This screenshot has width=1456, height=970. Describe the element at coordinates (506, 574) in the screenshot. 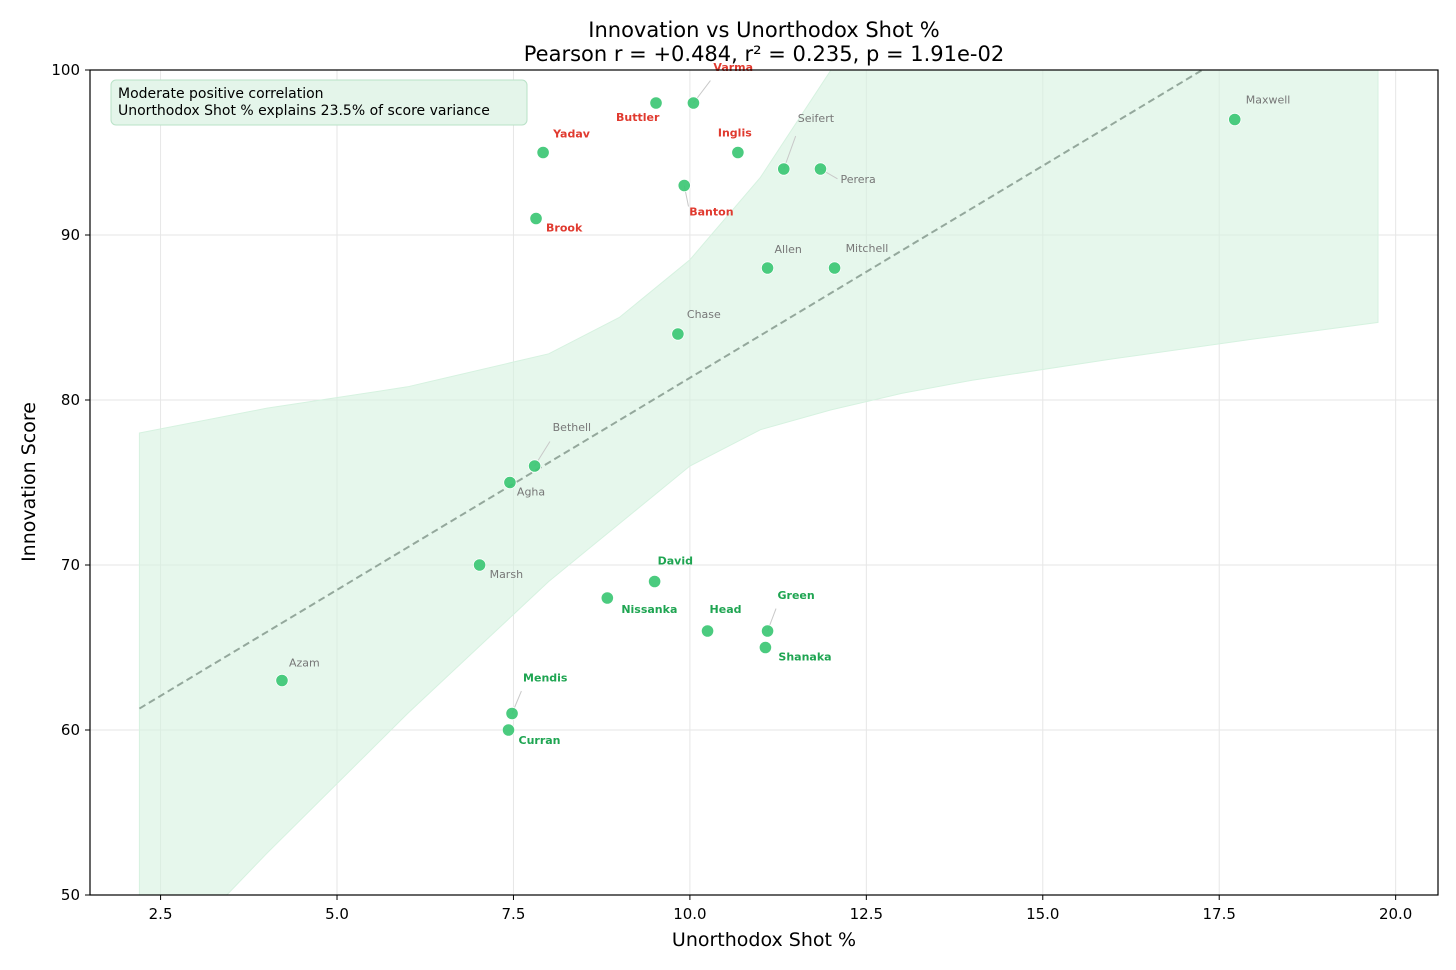

I see `point-label-marsh: Marsh` at that location.